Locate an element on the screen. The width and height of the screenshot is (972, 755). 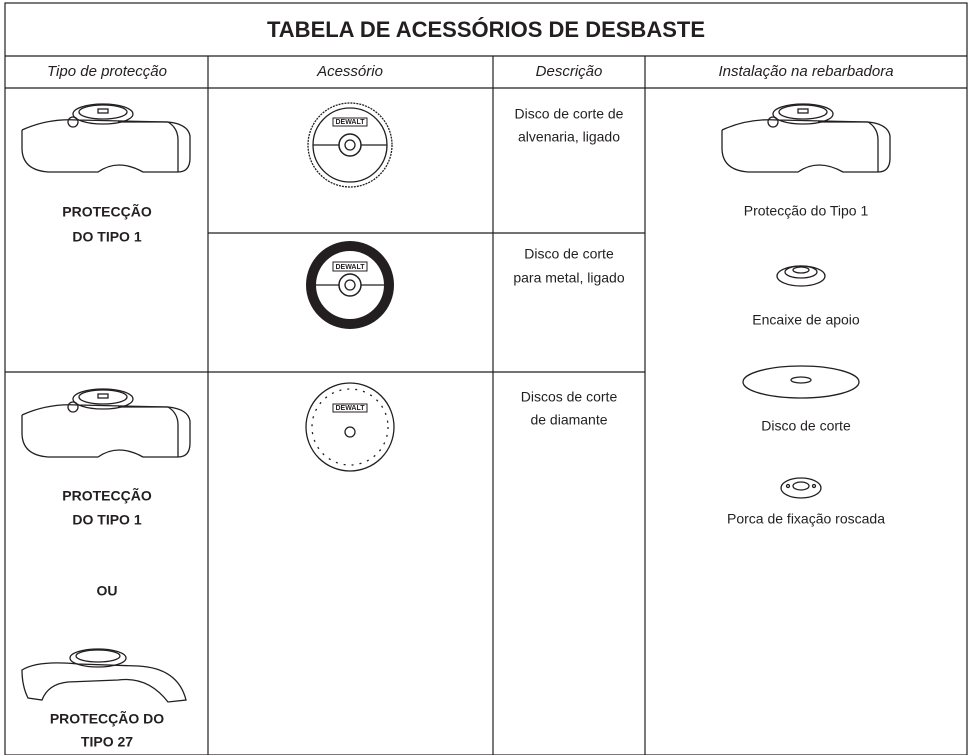
description: Disco de corte de is located at coordinates (569, 114).